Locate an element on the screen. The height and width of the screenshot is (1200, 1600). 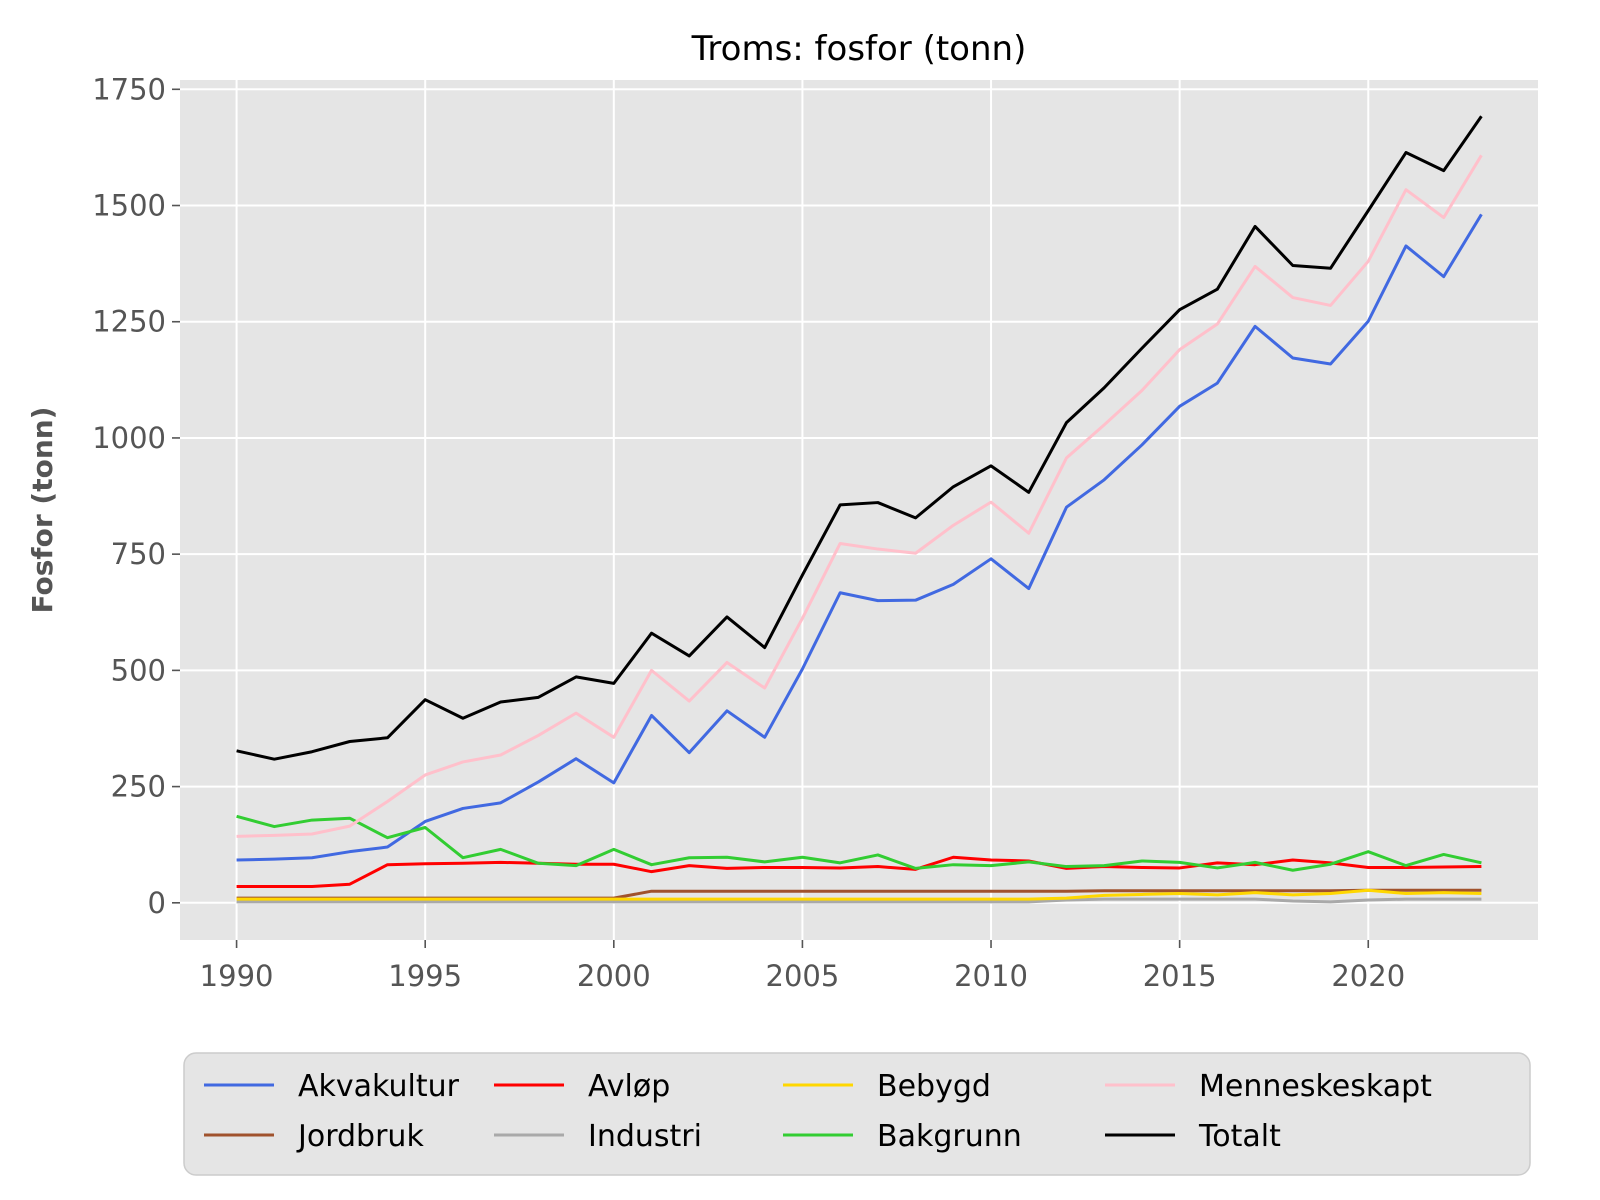
legend-label-menneskeskapt: Menneskeskapt is located at coordinates (1315, 1086).